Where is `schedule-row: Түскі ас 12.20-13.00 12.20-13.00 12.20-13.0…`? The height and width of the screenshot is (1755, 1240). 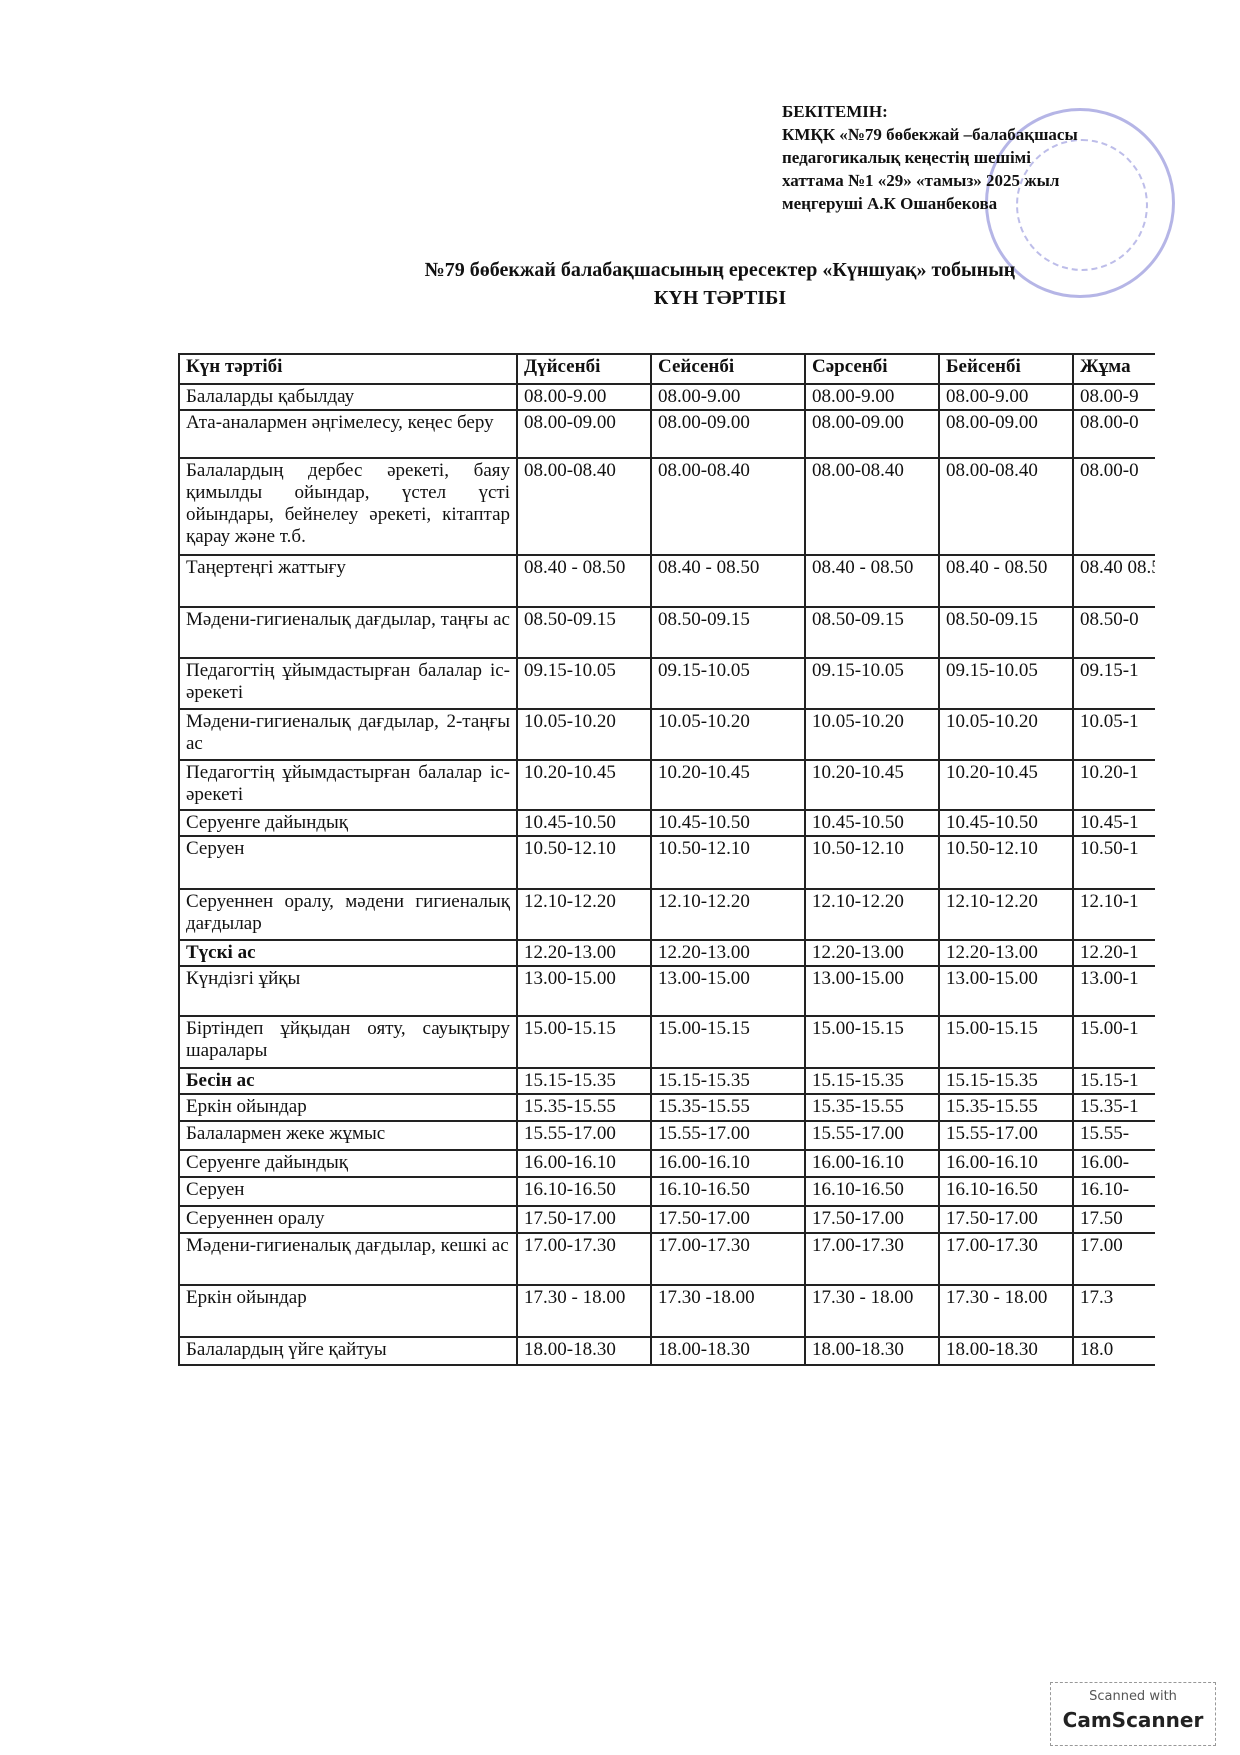
schedule-row: Түскі ас 12.20-13.00 12.20-13.00 12.20-13.0… is located at coordinates (666, 953).